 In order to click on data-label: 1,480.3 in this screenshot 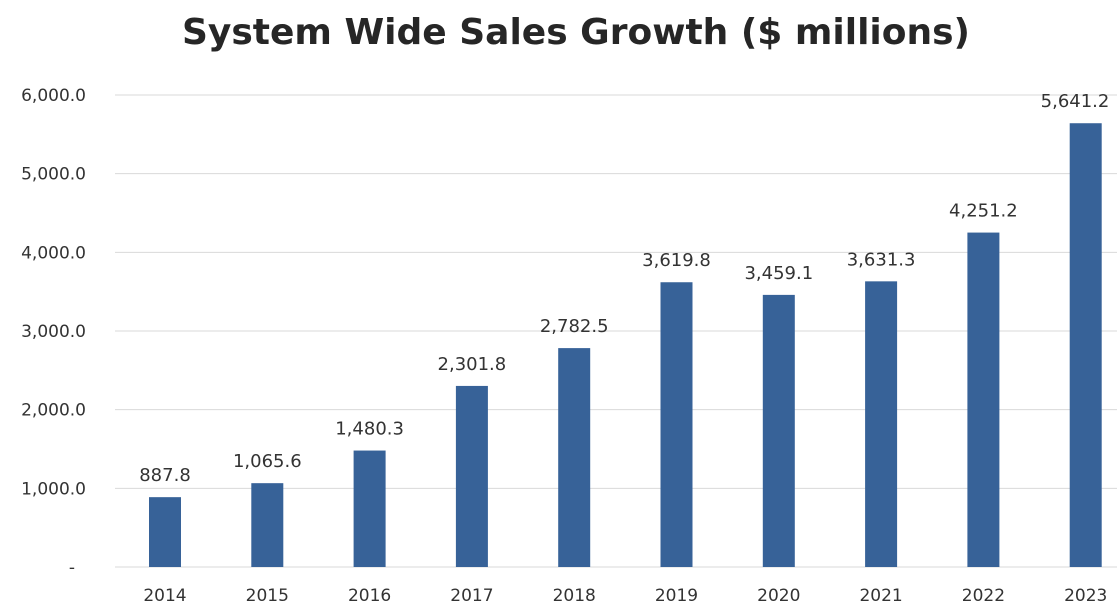, I will do `click(369, 429)`.